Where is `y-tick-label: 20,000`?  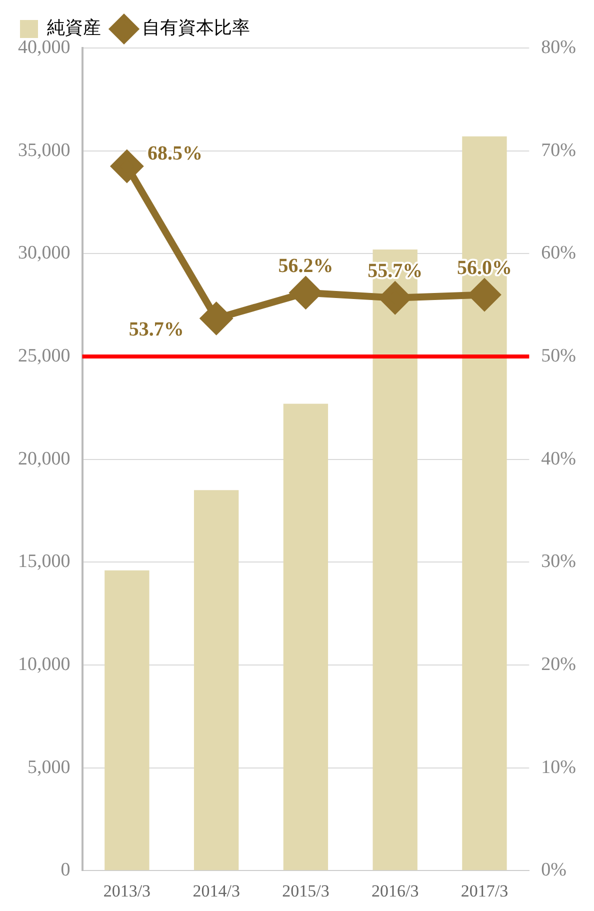
y-tick-label: 20,000 is located at coordinates (44, 459).